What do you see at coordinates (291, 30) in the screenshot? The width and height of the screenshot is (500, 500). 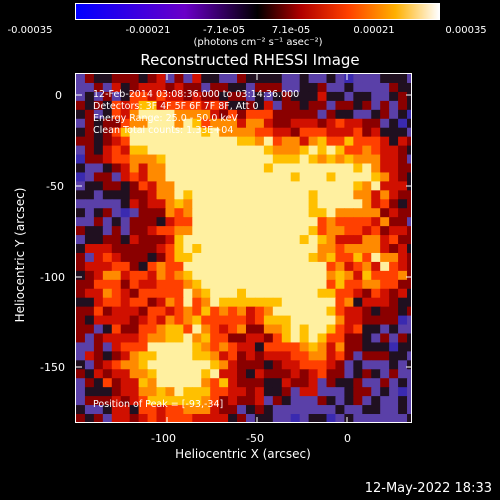 I see `colorbar-tick-label: 7.1e-05` at bounding box center [291, 30].